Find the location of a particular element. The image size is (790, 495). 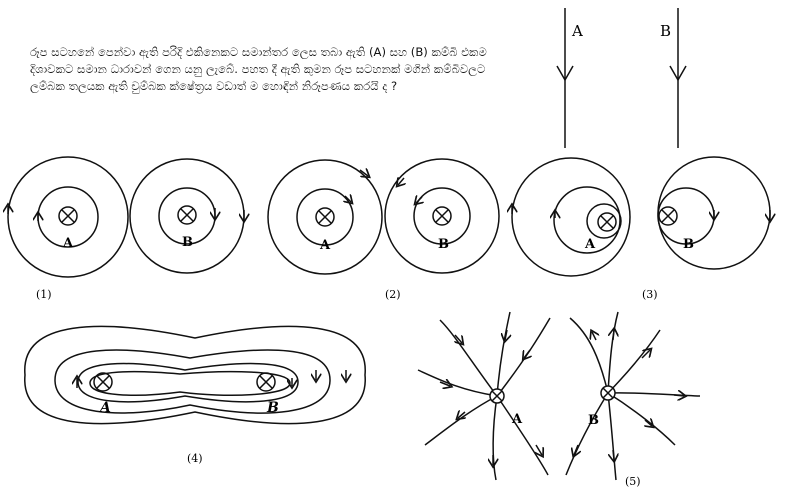

option-3-number: (3) is located at coordinates (650, 294).